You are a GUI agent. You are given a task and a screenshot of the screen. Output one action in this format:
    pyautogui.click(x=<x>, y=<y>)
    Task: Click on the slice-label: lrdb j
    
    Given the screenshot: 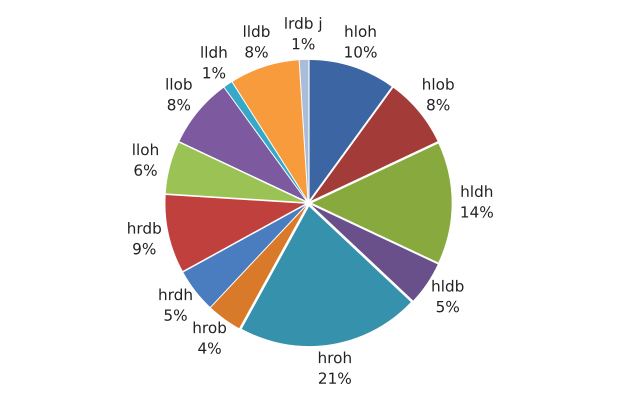 What is the action you would take?
    pyautogui.click(x=303, y=24)
    